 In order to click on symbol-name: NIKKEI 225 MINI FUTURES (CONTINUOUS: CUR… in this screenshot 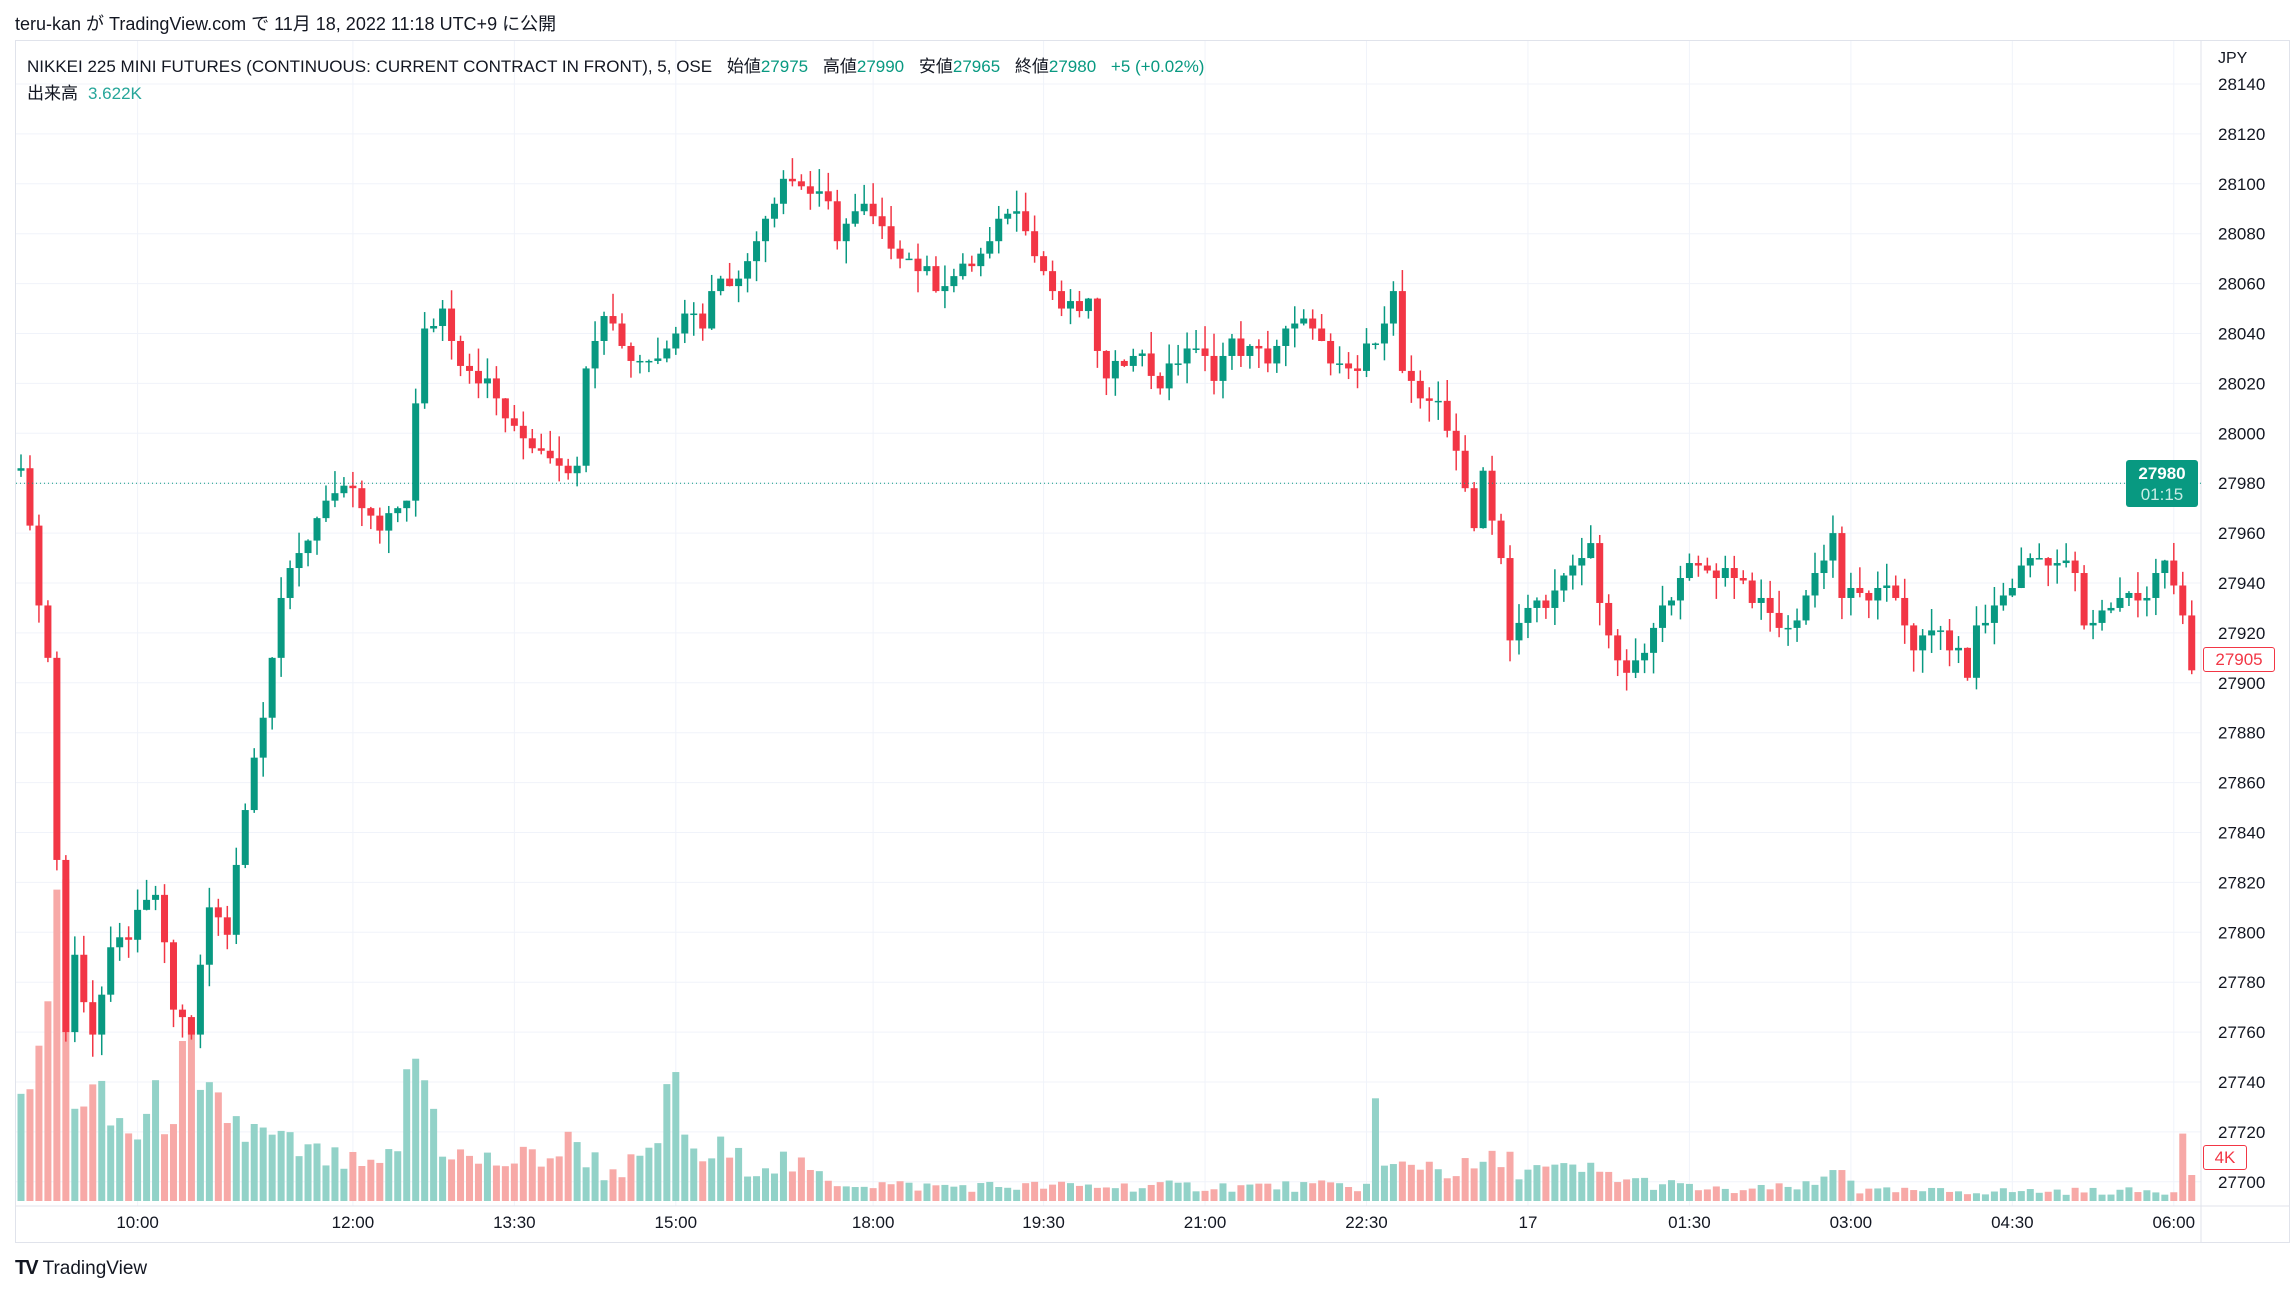, I will do `click(370, 66)`.